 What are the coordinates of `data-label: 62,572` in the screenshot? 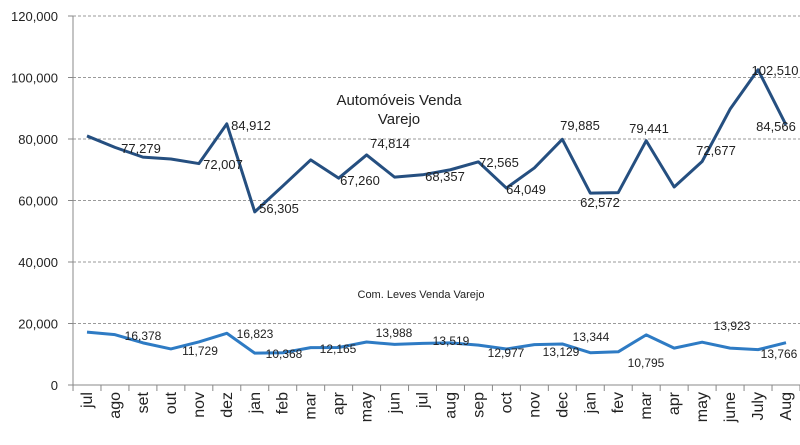 It's located at (600, 202).